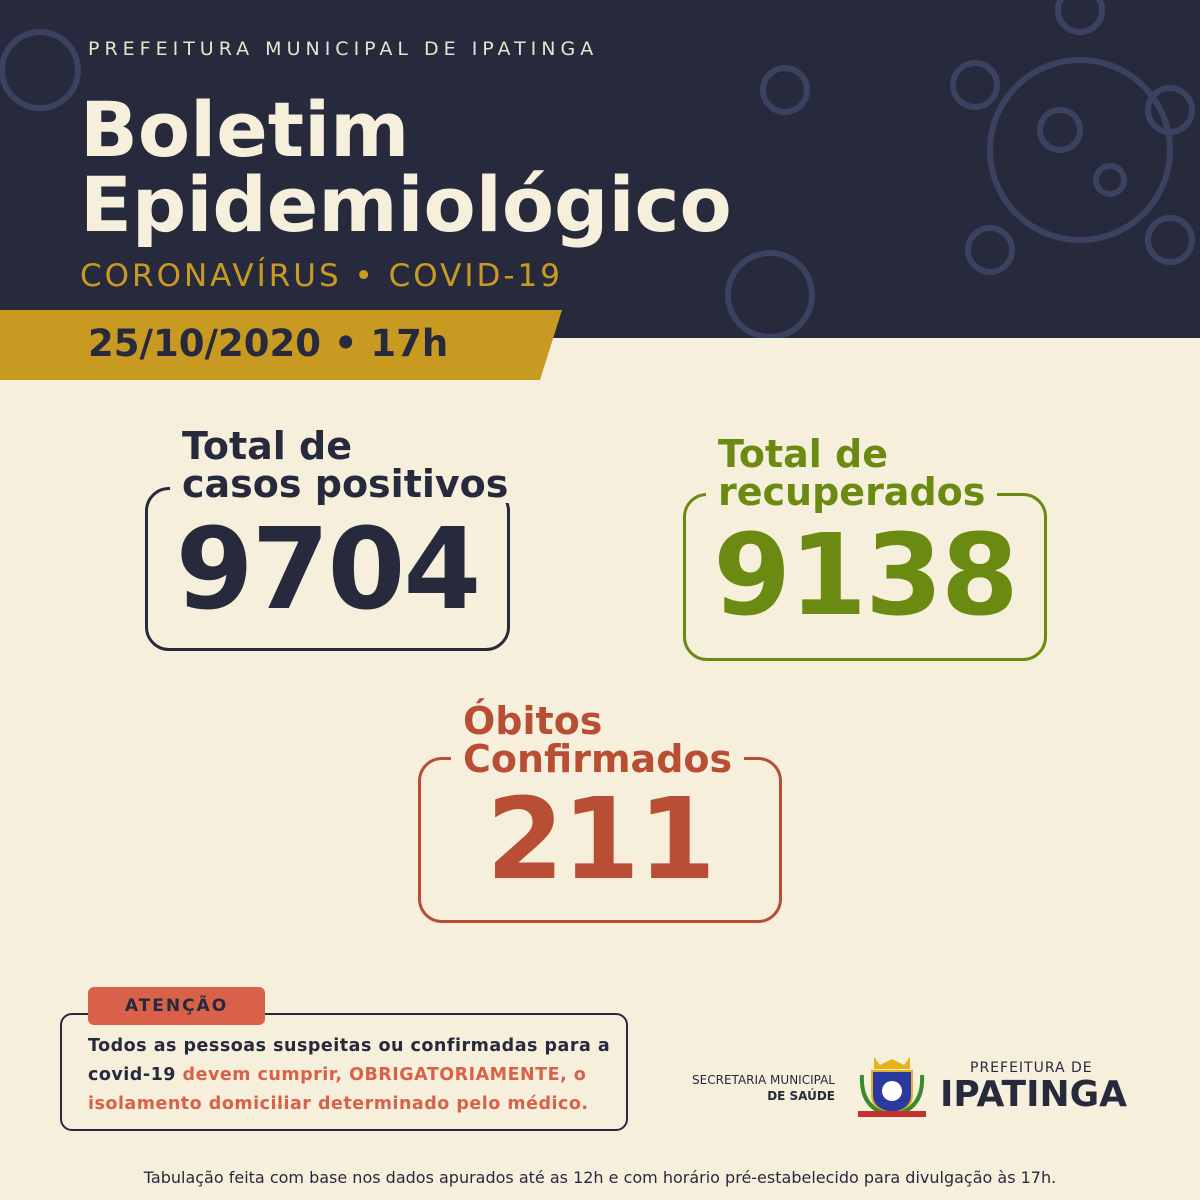  I want to click on attention-box, so click(344, 1072).